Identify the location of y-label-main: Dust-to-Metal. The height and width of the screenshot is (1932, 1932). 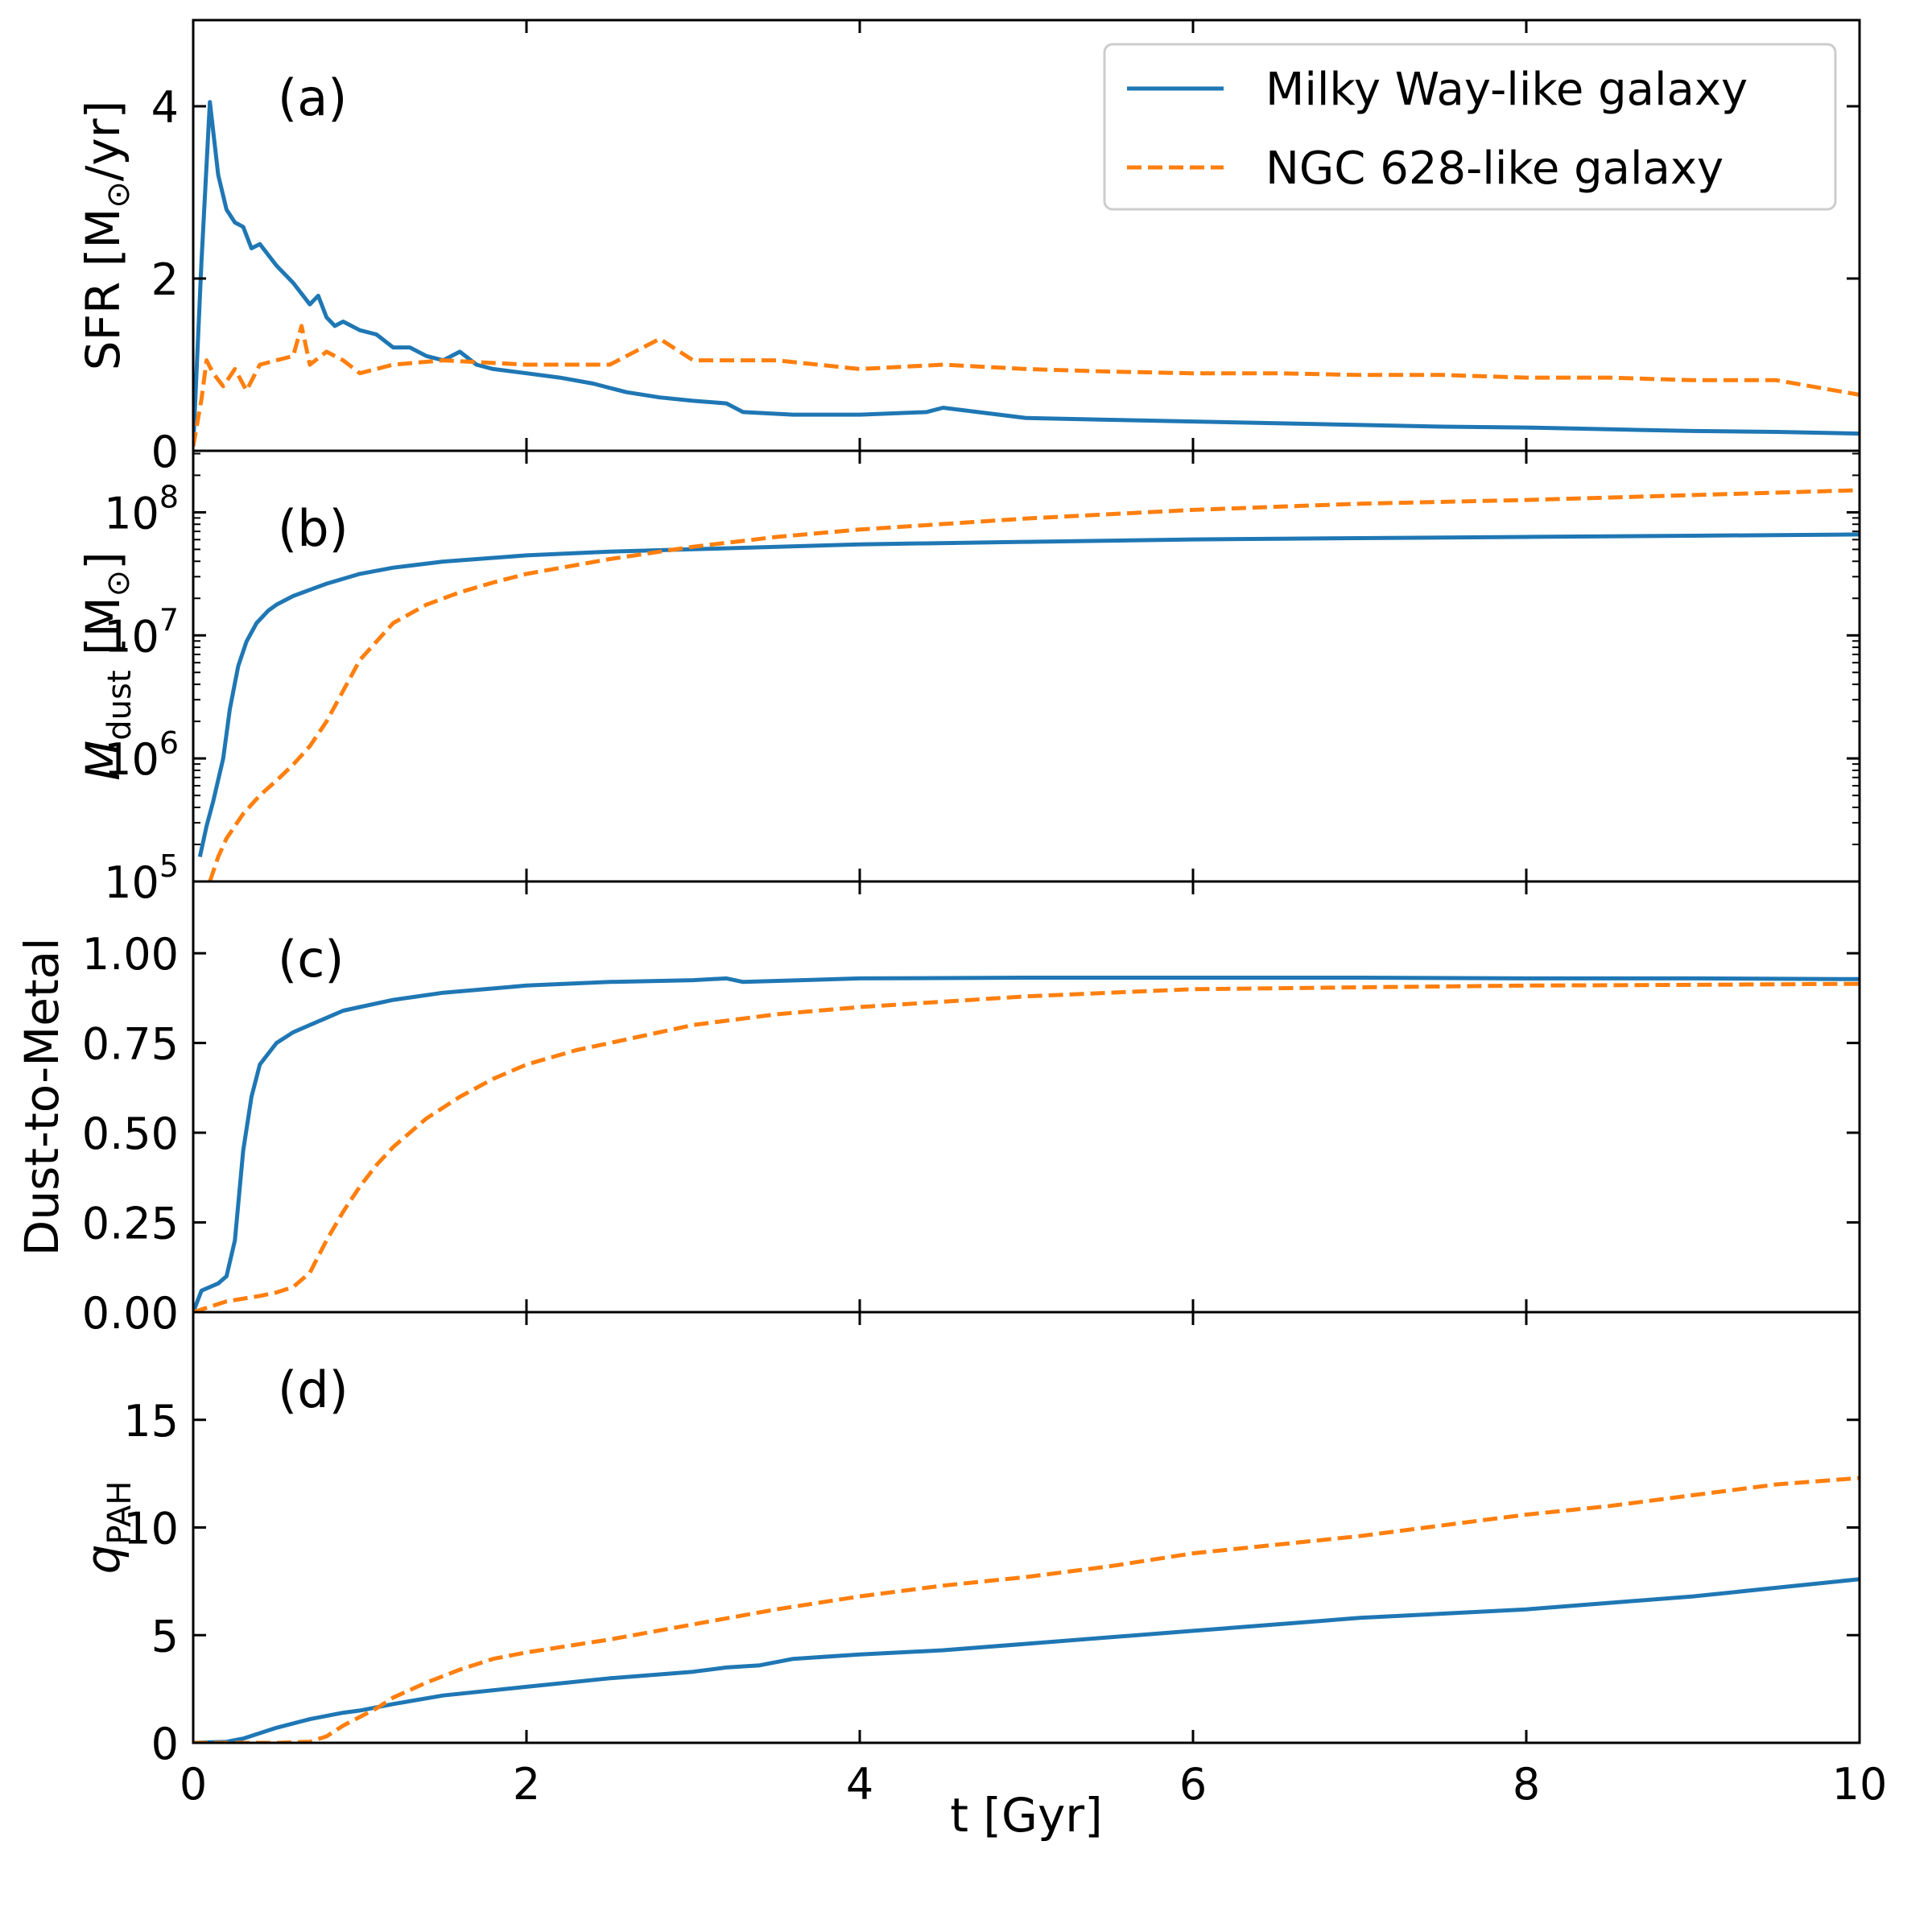
(41, 1097).